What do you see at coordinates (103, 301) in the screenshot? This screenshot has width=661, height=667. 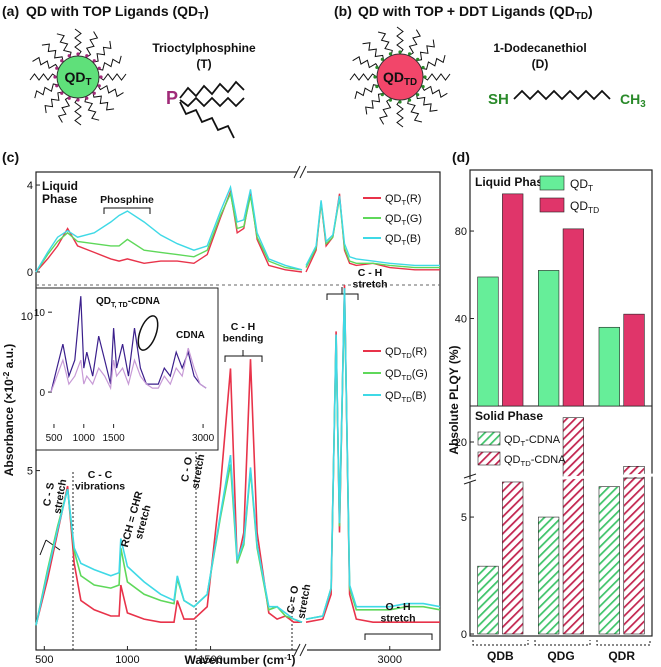 I see `annotation-part: QD` at bounding box center [103, 301].